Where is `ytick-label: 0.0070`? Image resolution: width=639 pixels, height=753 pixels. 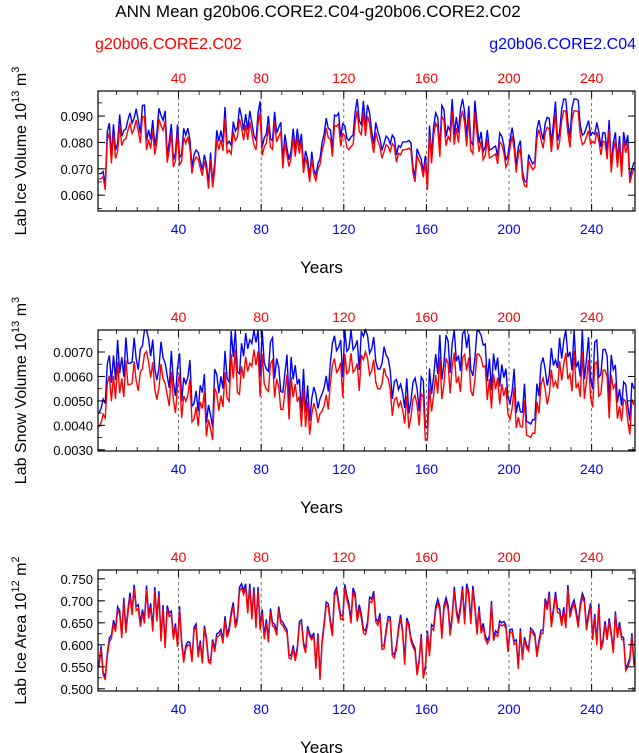
ytick-label: 0.0070 is located at coordinates (73, 352).